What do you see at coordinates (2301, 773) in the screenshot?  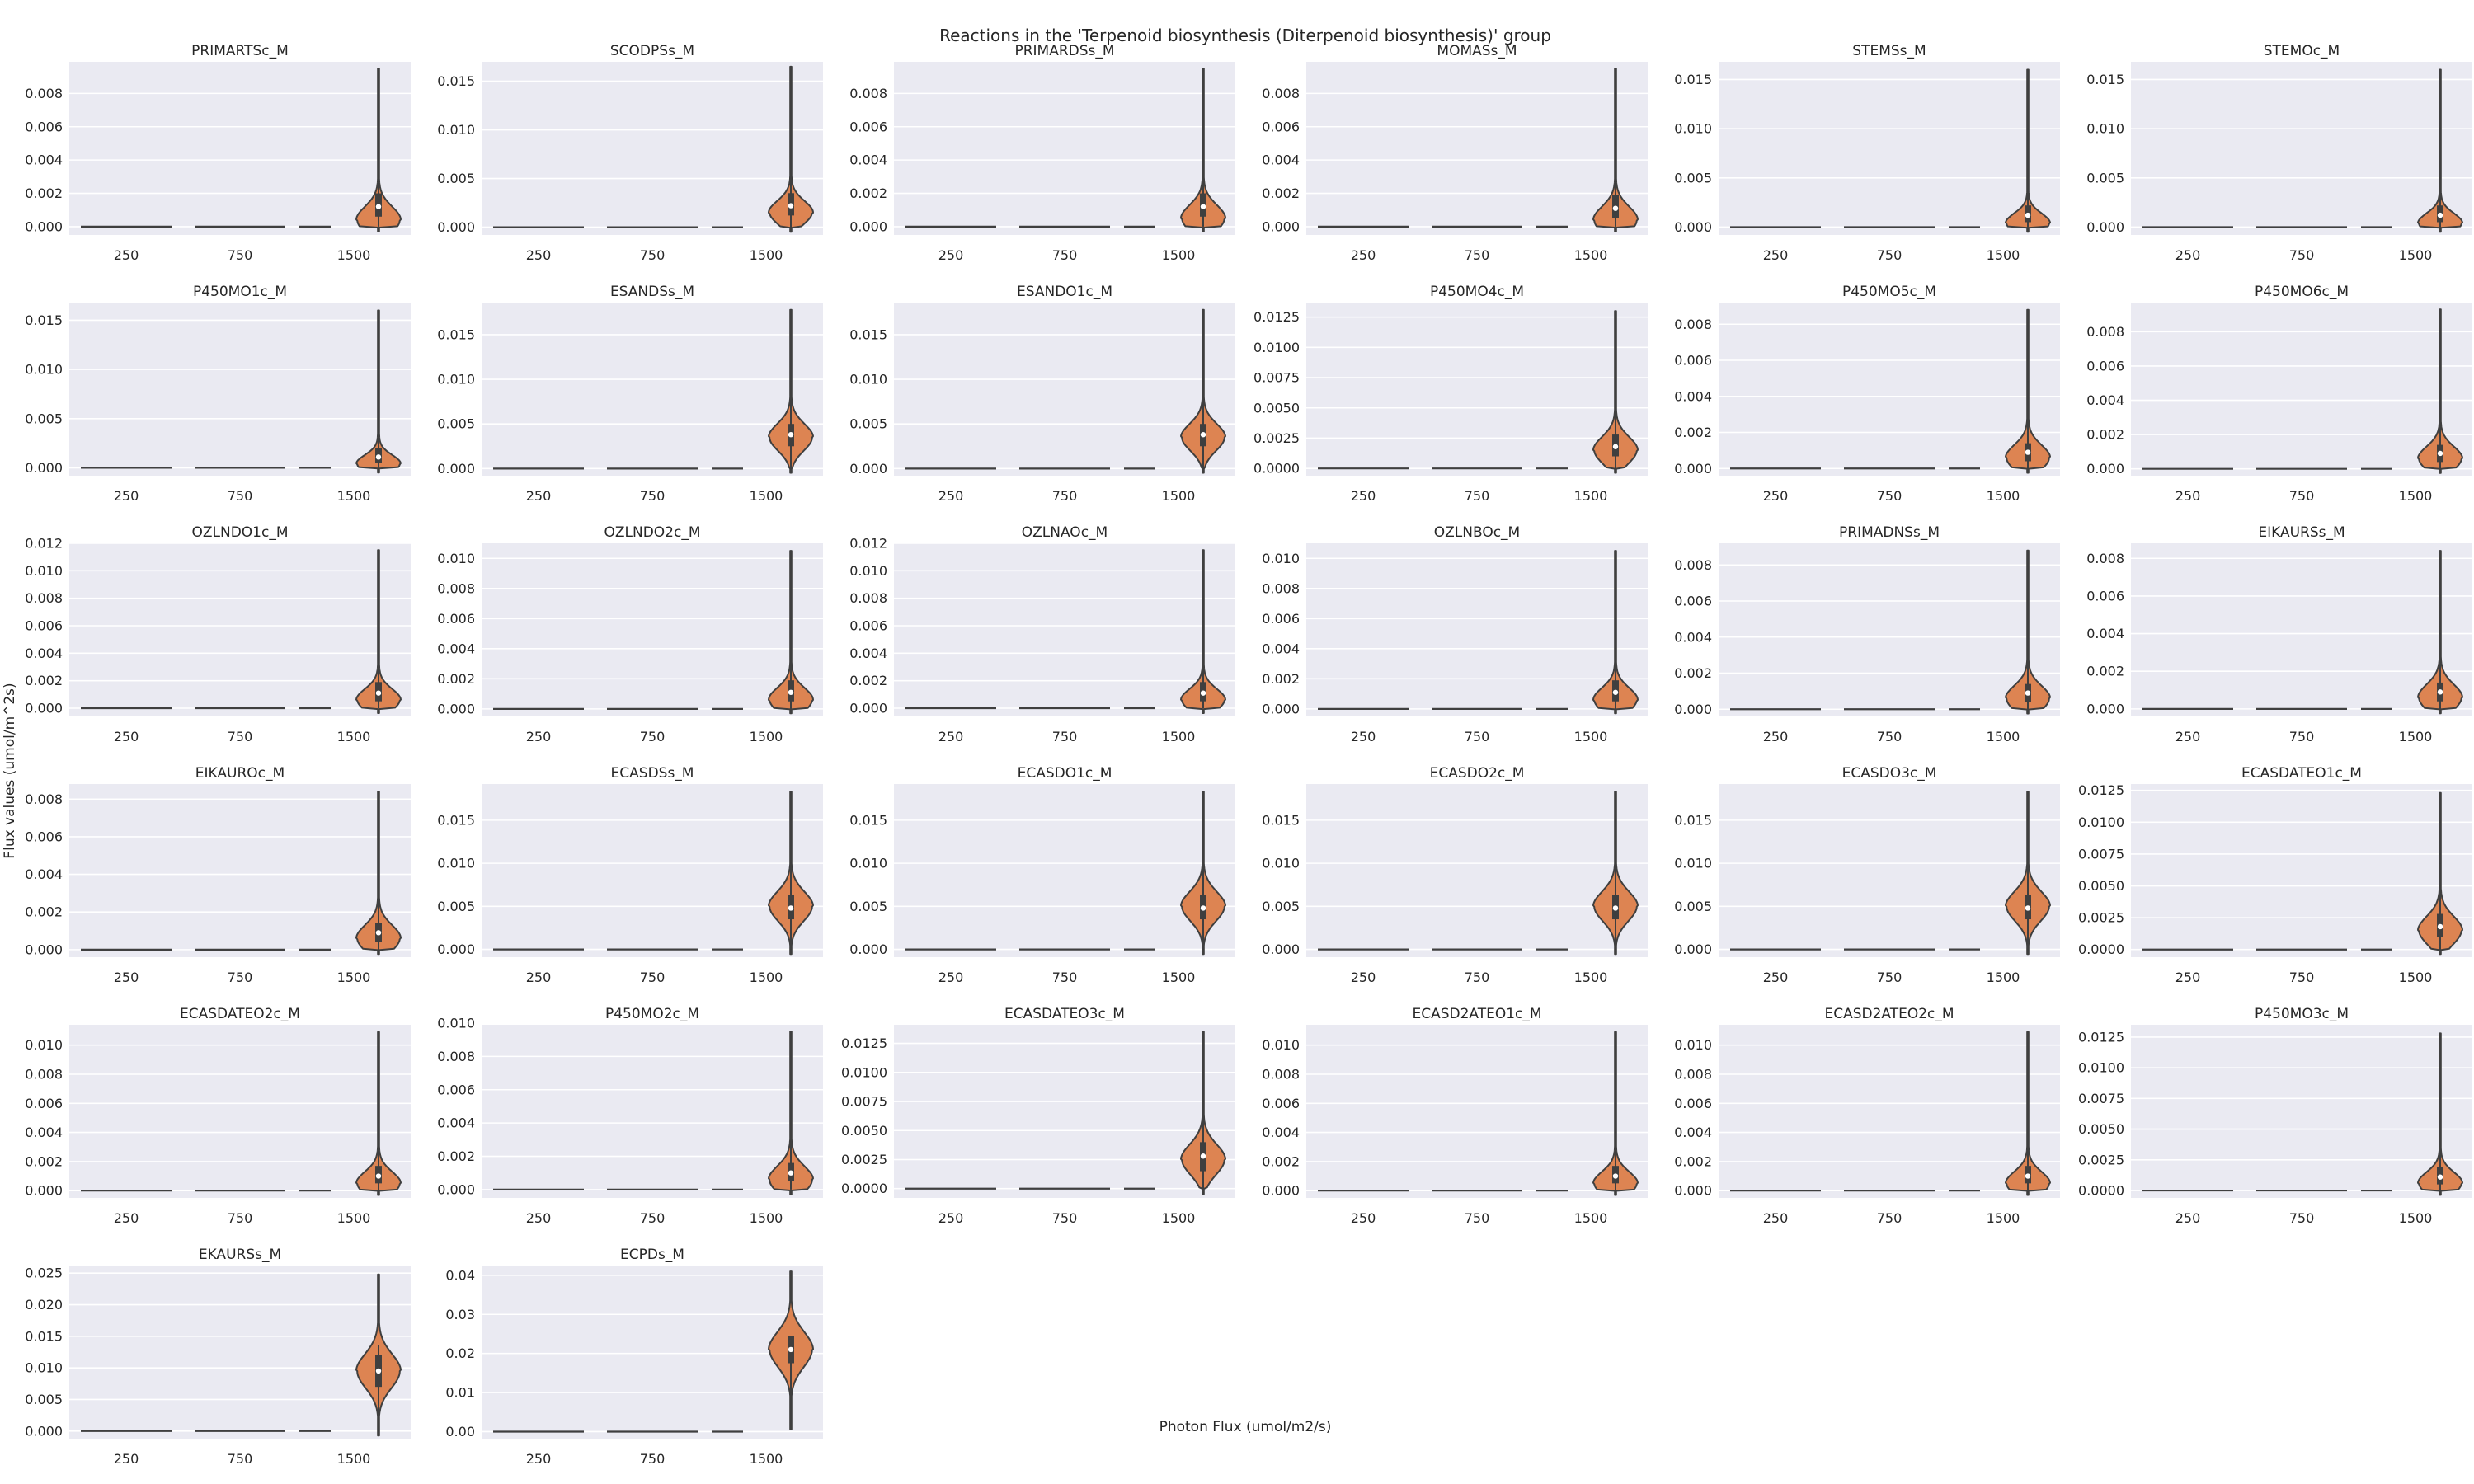 I see `subplot-title: ECASDATEO1c_M` at bounding box center [2301, 773].